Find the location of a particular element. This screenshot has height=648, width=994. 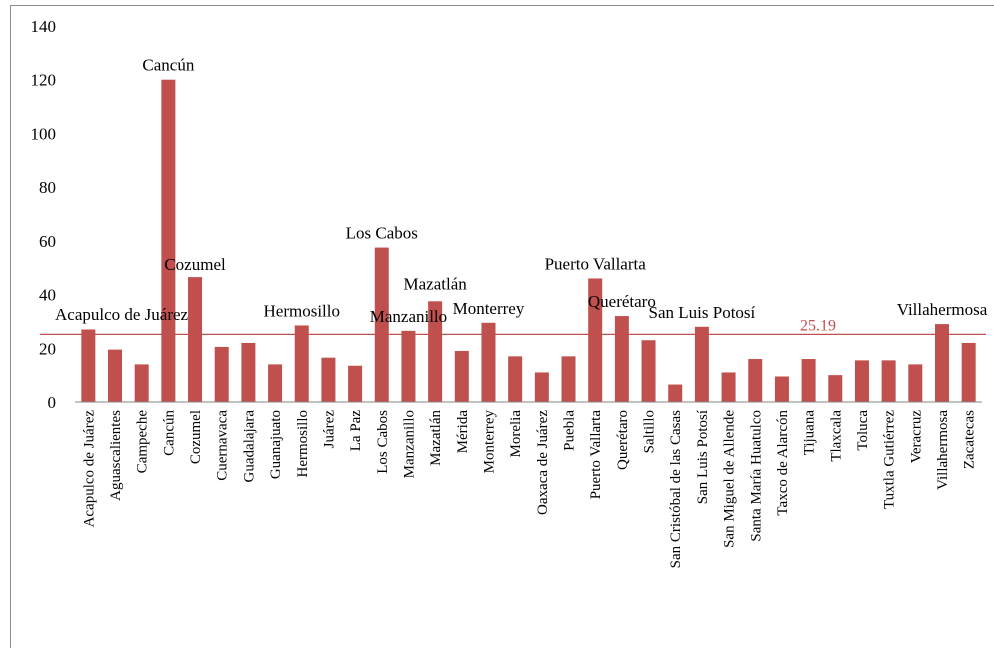

x-tick-label: Tlaxcala is located at coordinates (836, 436).